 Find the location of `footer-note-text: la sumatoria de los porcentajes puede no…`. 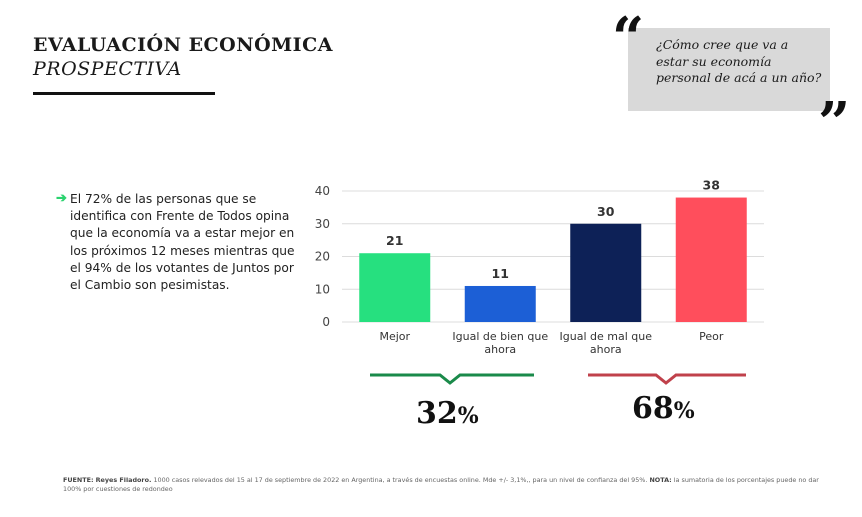

footer-note-text: la sumatoria de los porcentajes puede no… is located at coordinates (441, 484).